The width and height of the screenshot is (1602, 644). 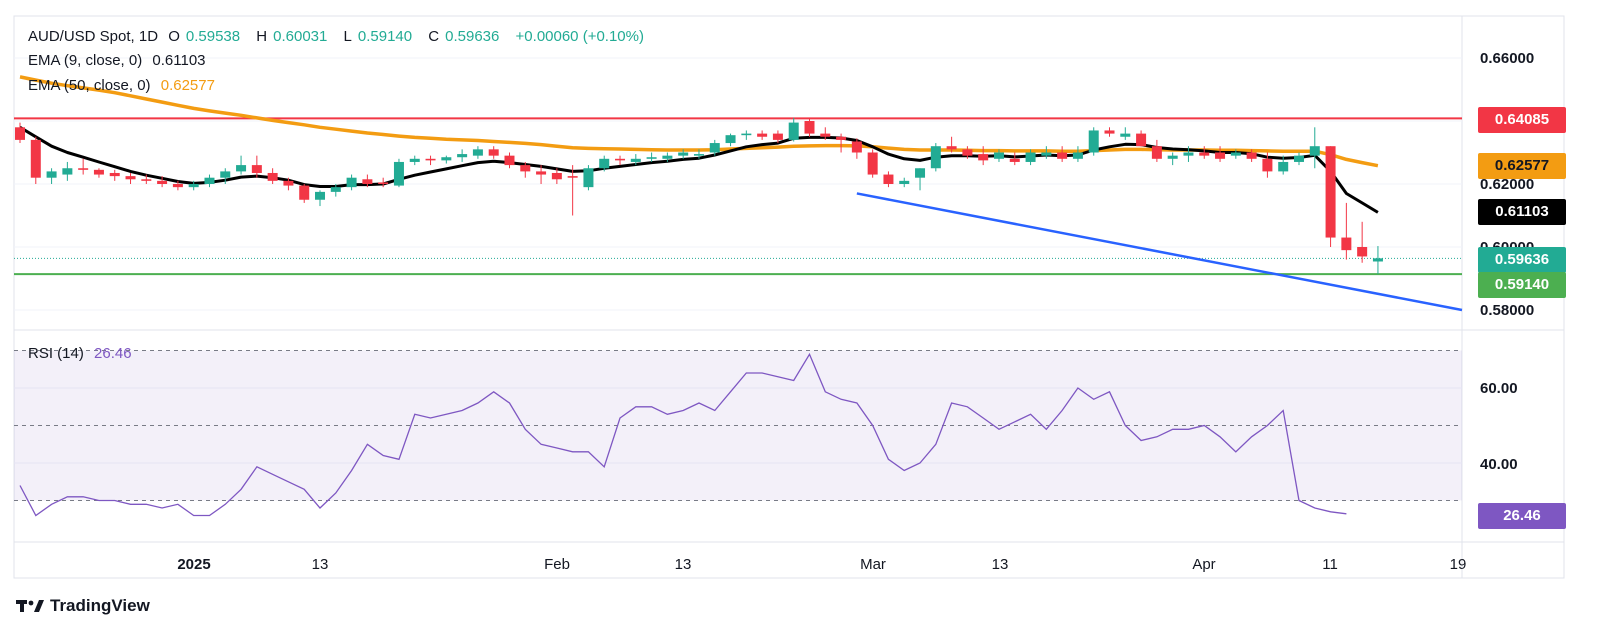 I want to click on ema9-line, so click(x=699, y=170).